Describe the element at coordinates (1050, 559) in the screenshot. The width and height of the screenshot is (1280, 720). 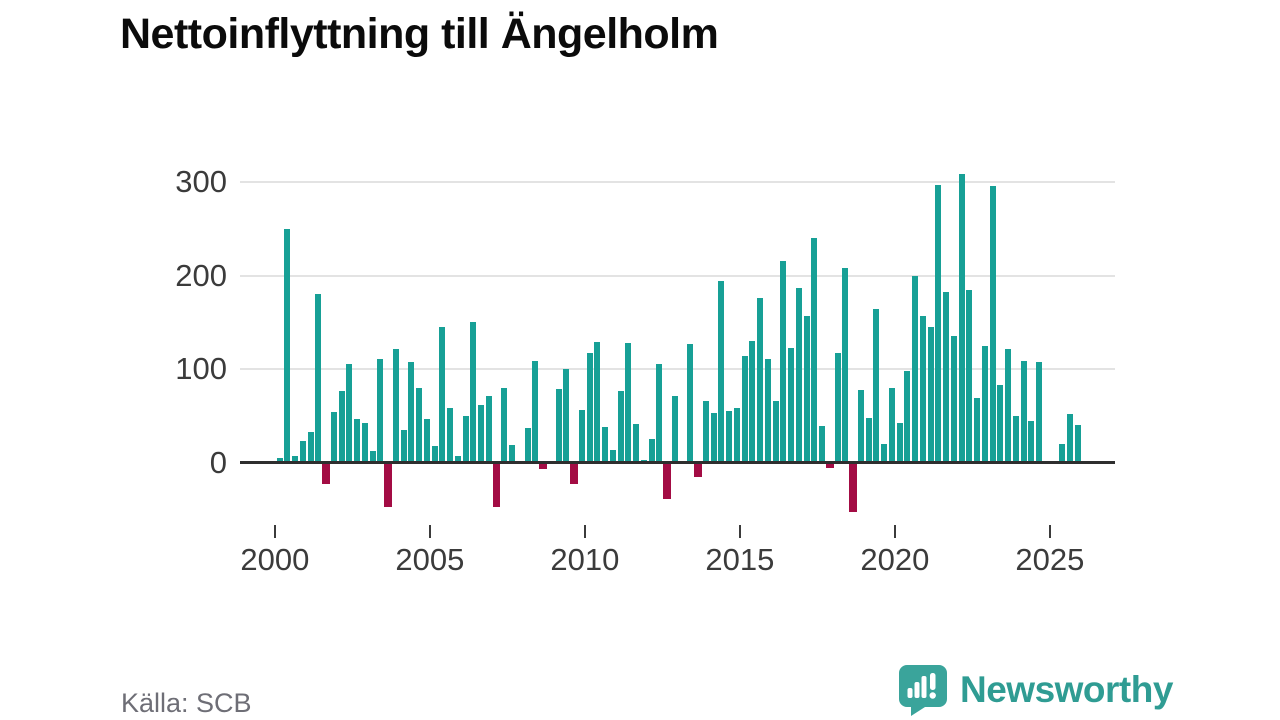
I see `x-axis-tick-label: 2025` at that location.